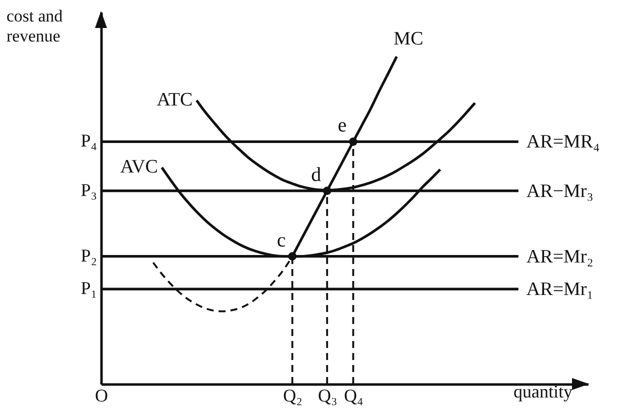 The height and width of the screenshot is (410, 634). Describe the element at coordinates (281, 240) in the screenshot. I see `annotation: c` at that location.